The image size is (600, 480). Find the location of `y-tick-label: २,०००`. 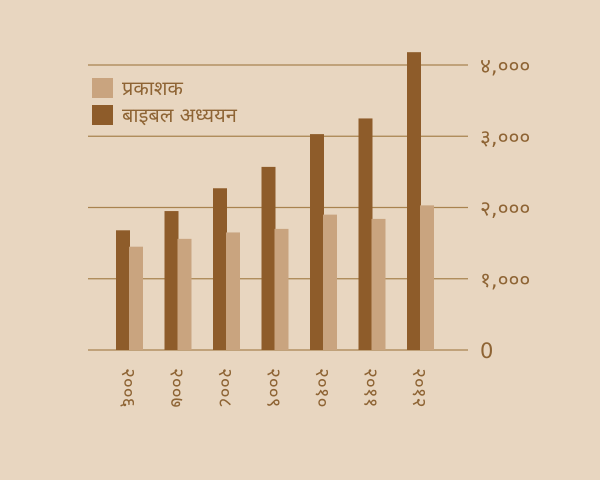

y-tick-label: २,००० is located at coordinates (505, 209).